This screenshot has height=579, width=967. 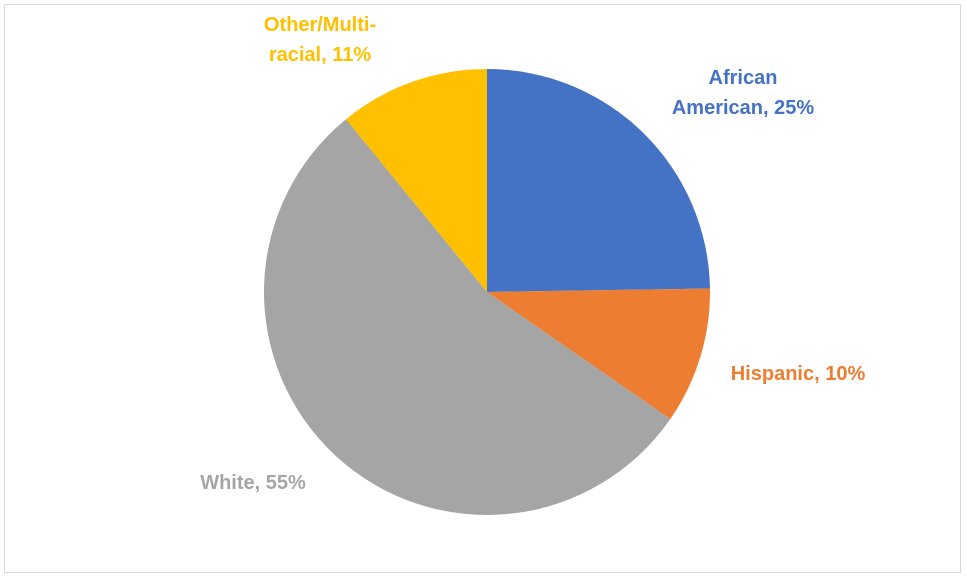 What do you see at coordinates (598, 354) in the screenshot?
I see `pie-slice-hispanic` at bounding box center [598, 354].